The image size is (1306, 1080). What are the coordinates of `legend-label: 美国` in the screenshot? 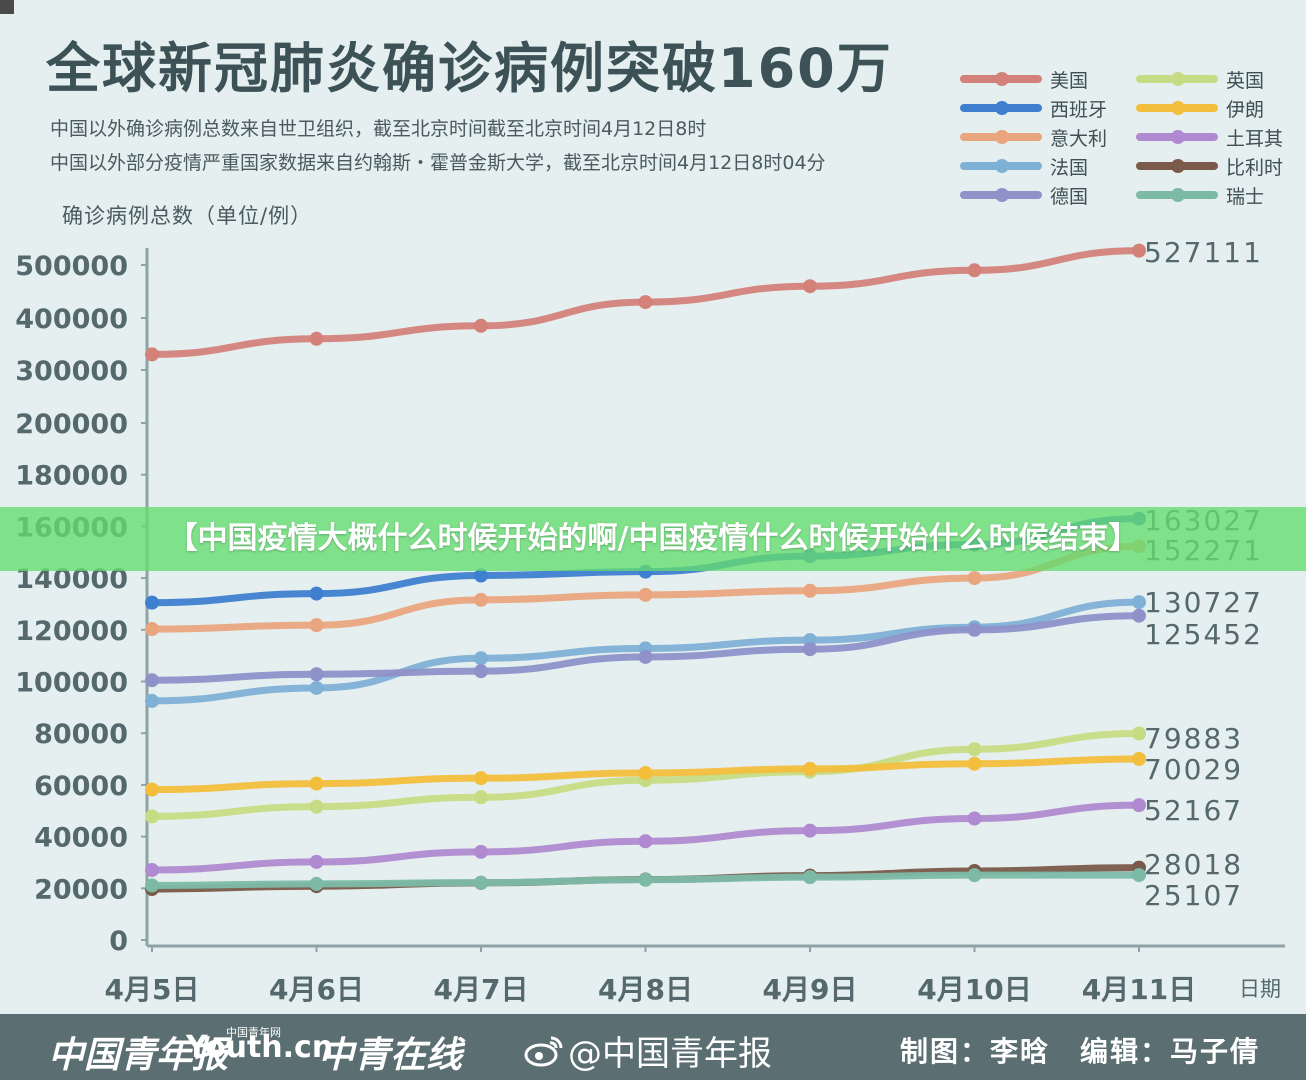 It's located at (1069, 80).